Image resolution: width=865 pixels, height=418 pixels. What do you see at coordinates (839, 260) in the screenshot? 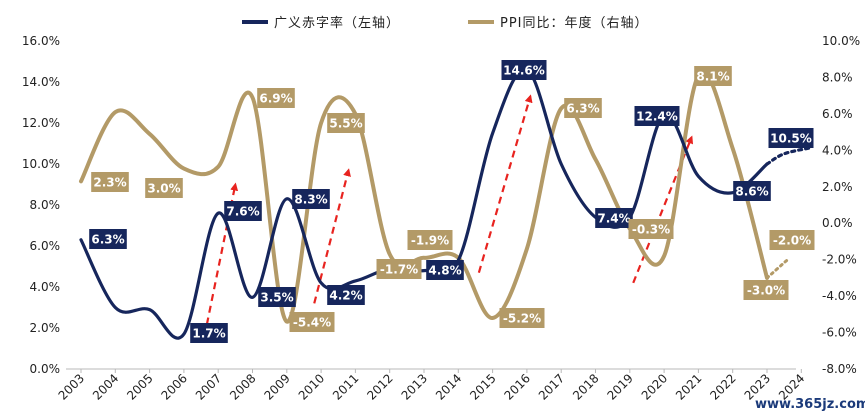
I see `y-right-tick-label: -2.0%` at bounding box center [839, 260].